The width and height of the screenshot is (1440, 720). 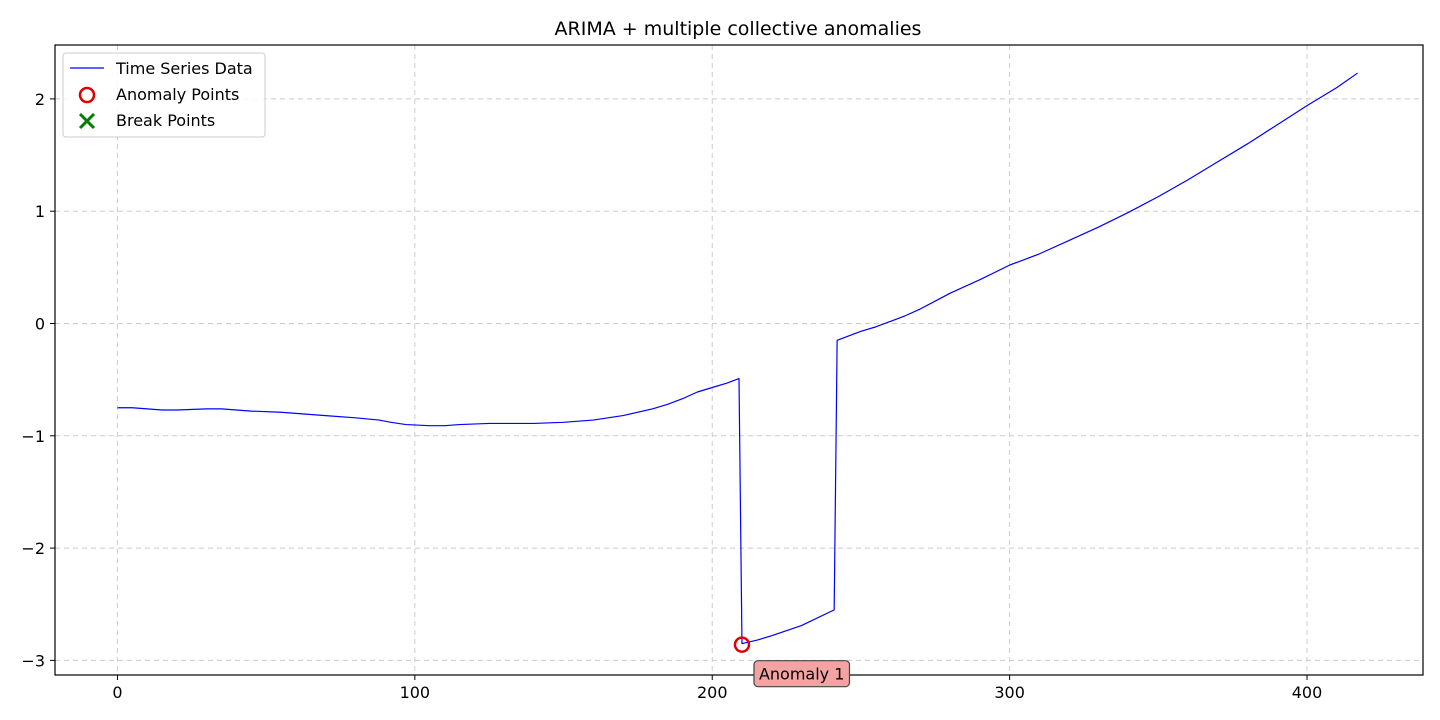 I want to click on annotation: Anomaly 1, so click(x=802, y=674).